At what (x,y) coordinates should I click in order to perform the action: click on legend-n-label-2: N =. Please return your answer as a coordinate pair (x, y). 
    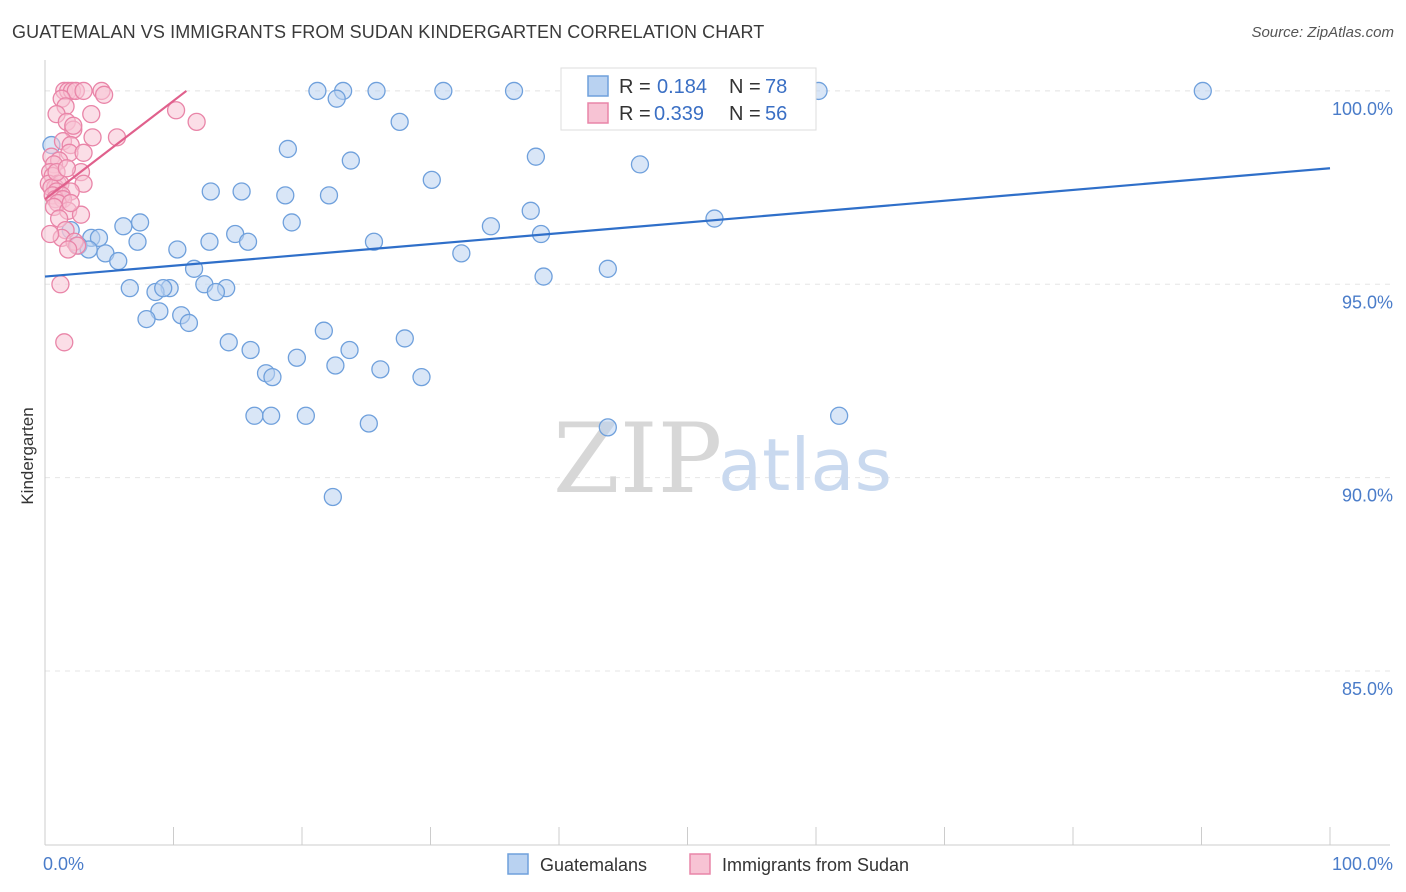
    Looking at the image, I should click on (745, 114).